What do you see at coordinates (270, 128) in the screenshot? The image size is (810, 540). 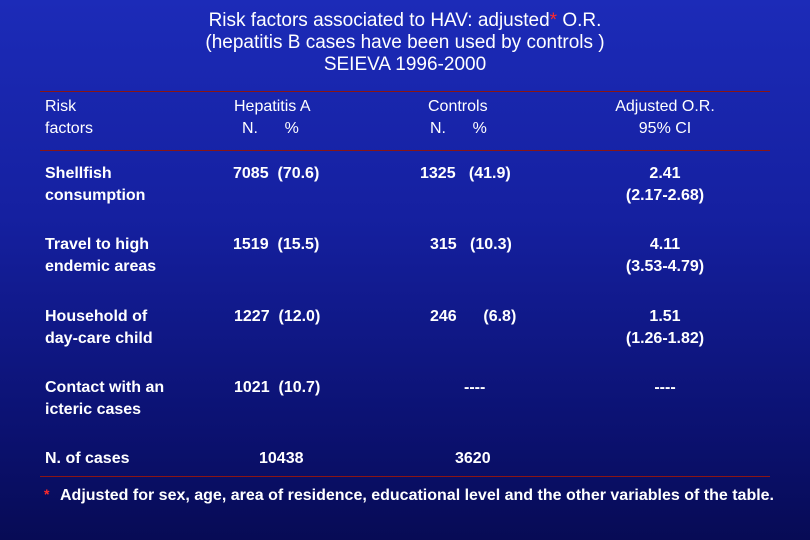 I see `header-hep-line2: N. %` at bounding box center [270, 128].